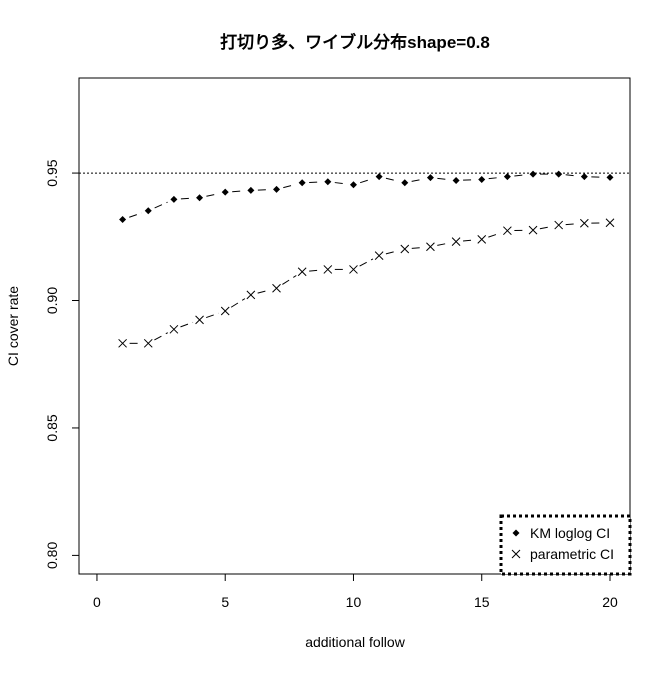 The width and height of the screenshot is (672, 677). What do you see at coordinates (225, 602) in the screenshot?
I see `x-tick-label: 5` at bounding box center [225, 602].